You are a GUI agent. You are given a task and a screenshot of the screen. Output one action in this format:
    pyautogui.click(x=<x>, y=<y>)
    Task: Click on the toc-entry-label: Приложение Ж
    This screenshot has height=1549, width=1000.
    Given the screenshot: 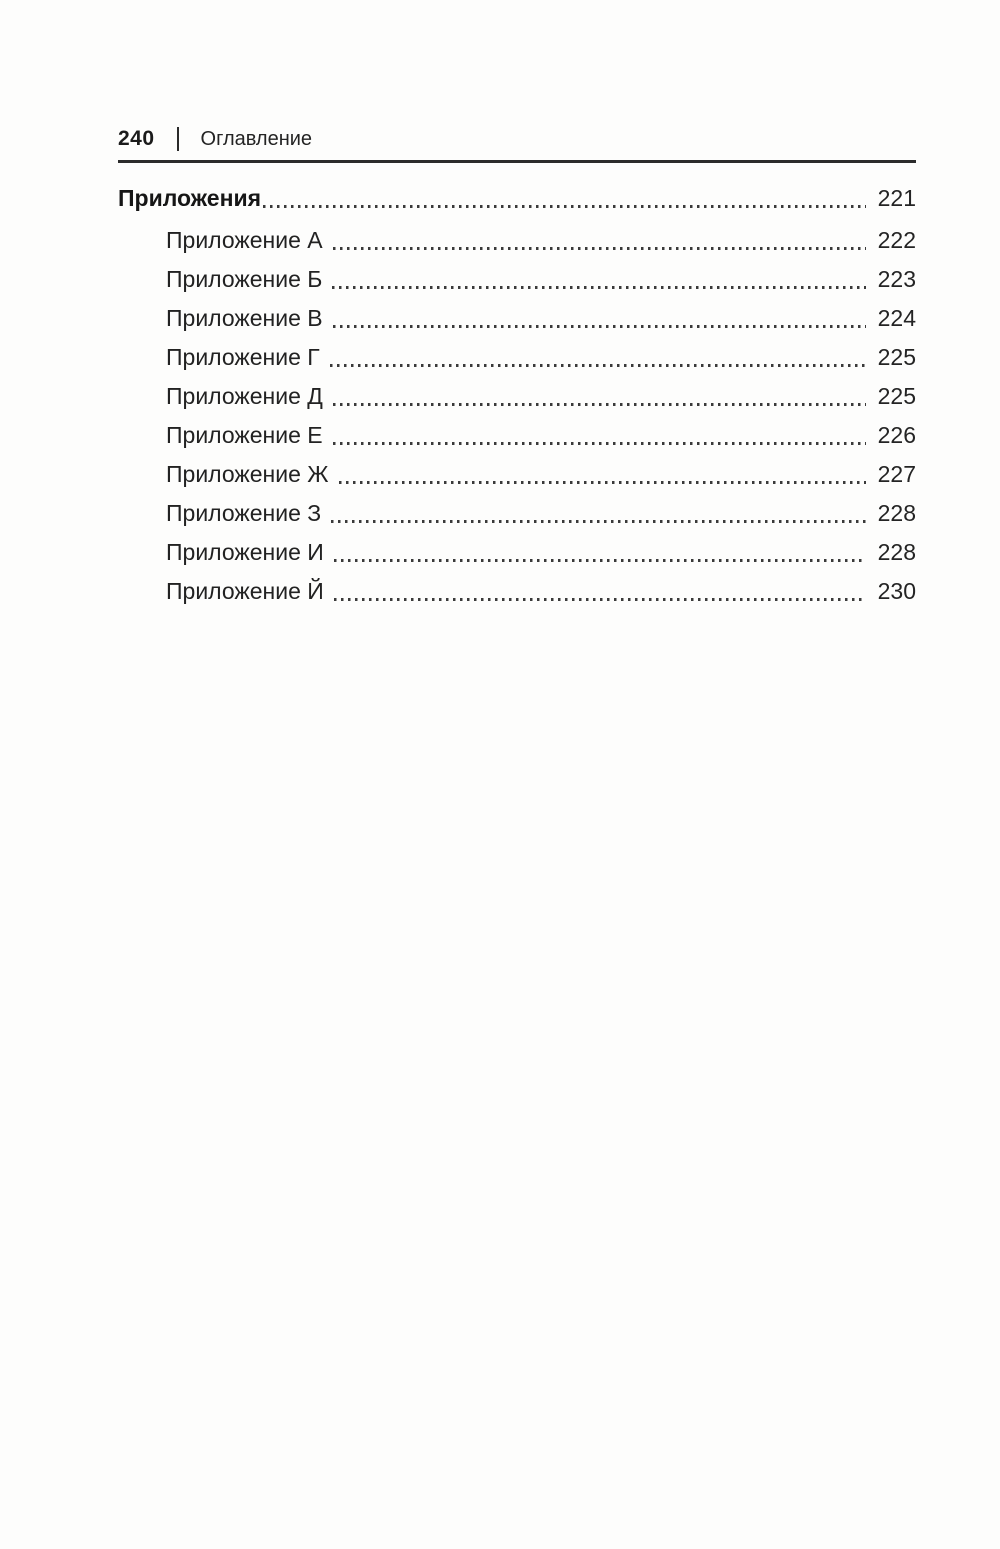 What is the action you would take?
    pyautogui.click(x=247, y=474)
    